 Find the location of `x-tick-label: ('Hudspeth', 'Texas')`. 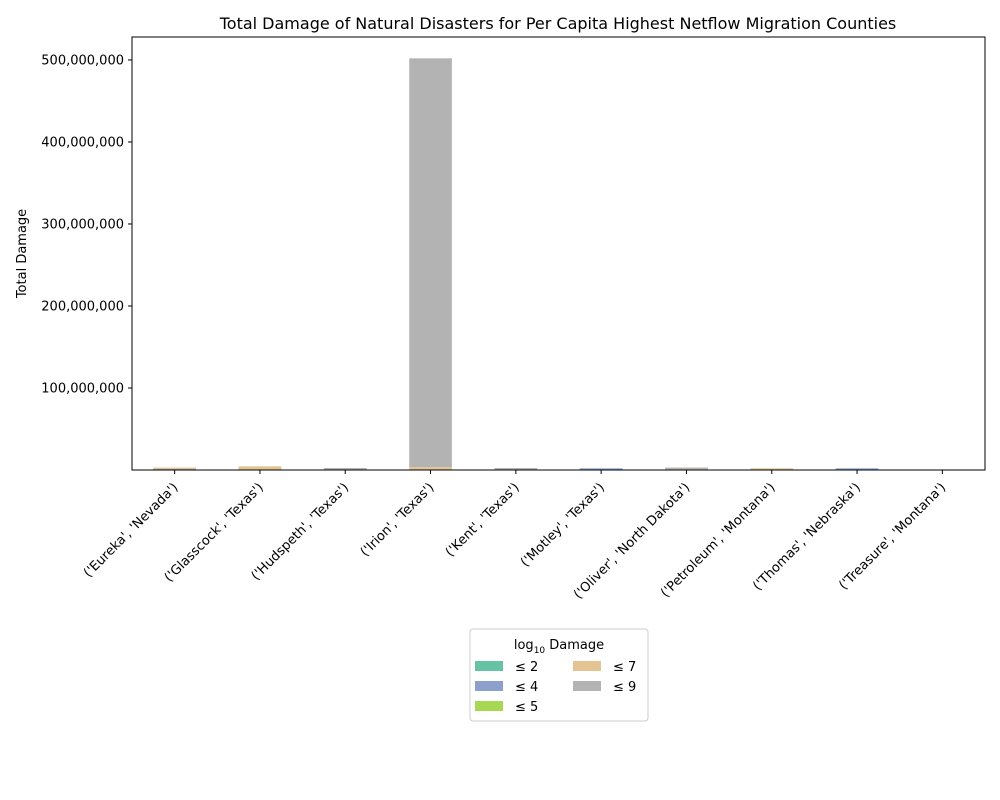

x-tick-label: ('Hudspeth', 'Texas') is located at coordinates (300, 531).